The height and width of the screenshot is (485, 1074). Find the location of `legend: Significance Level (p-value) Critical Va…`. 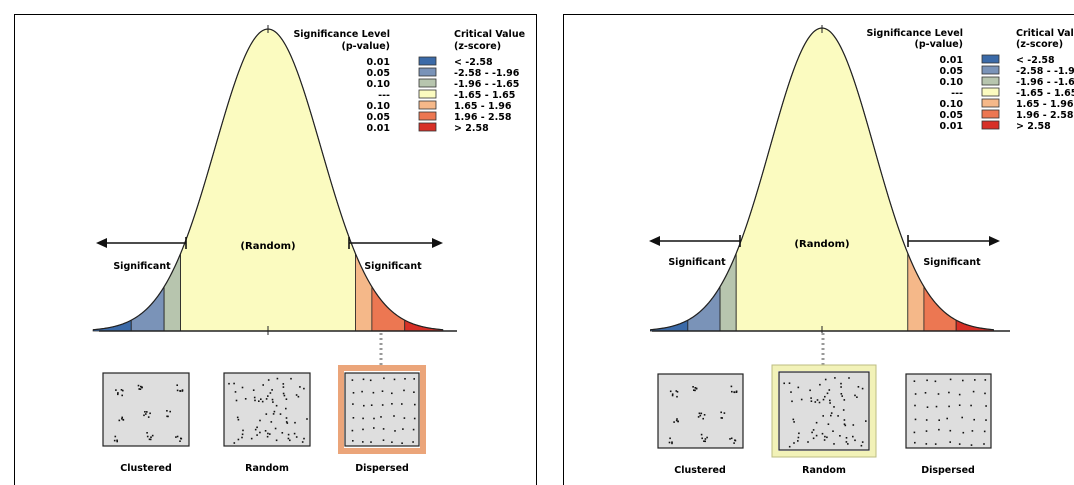

legend: Significance Level (p-value) Critical Va… is located at coordinates (970, 80).